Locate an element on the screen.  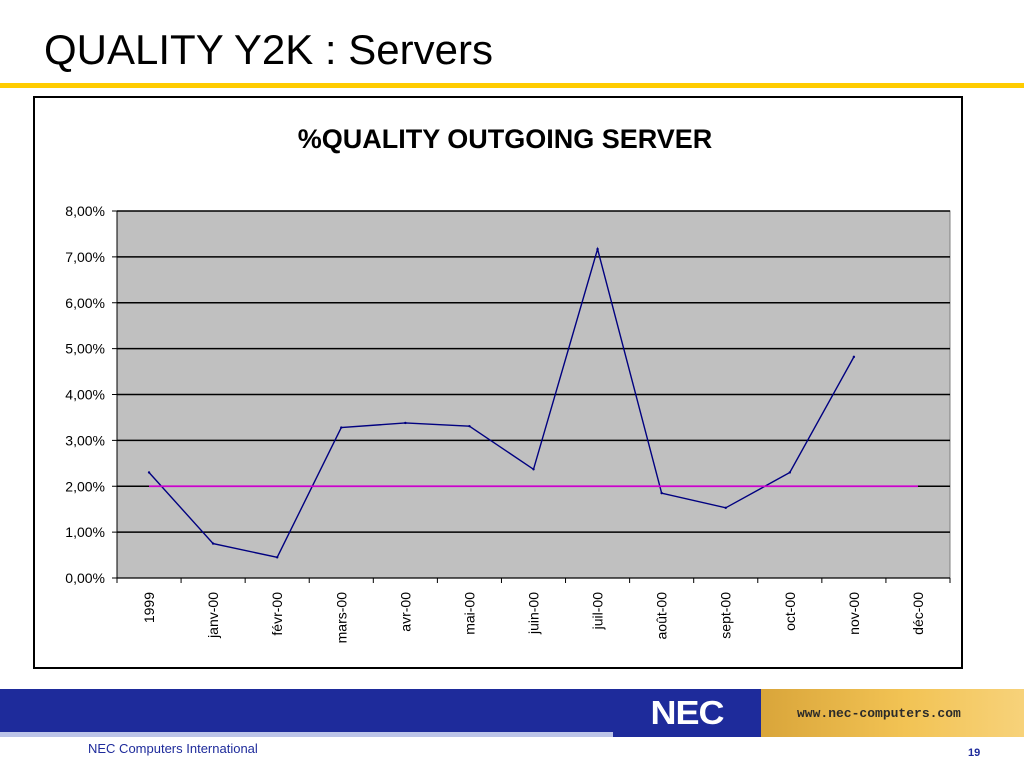
slide-title: QUALITY Y2K : Servers is located at coordinates (268, 49).